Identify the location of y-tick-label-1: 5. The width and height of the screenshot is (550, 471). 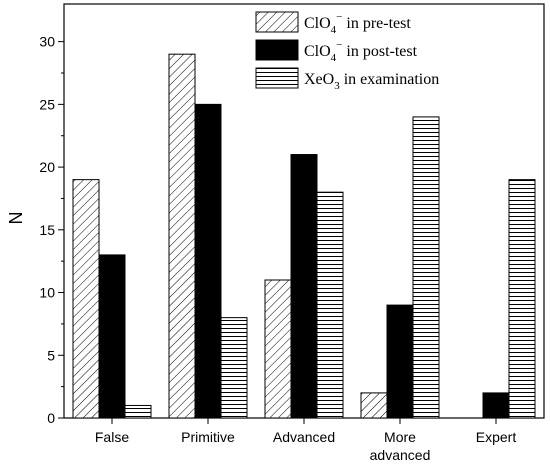
(51, 355).